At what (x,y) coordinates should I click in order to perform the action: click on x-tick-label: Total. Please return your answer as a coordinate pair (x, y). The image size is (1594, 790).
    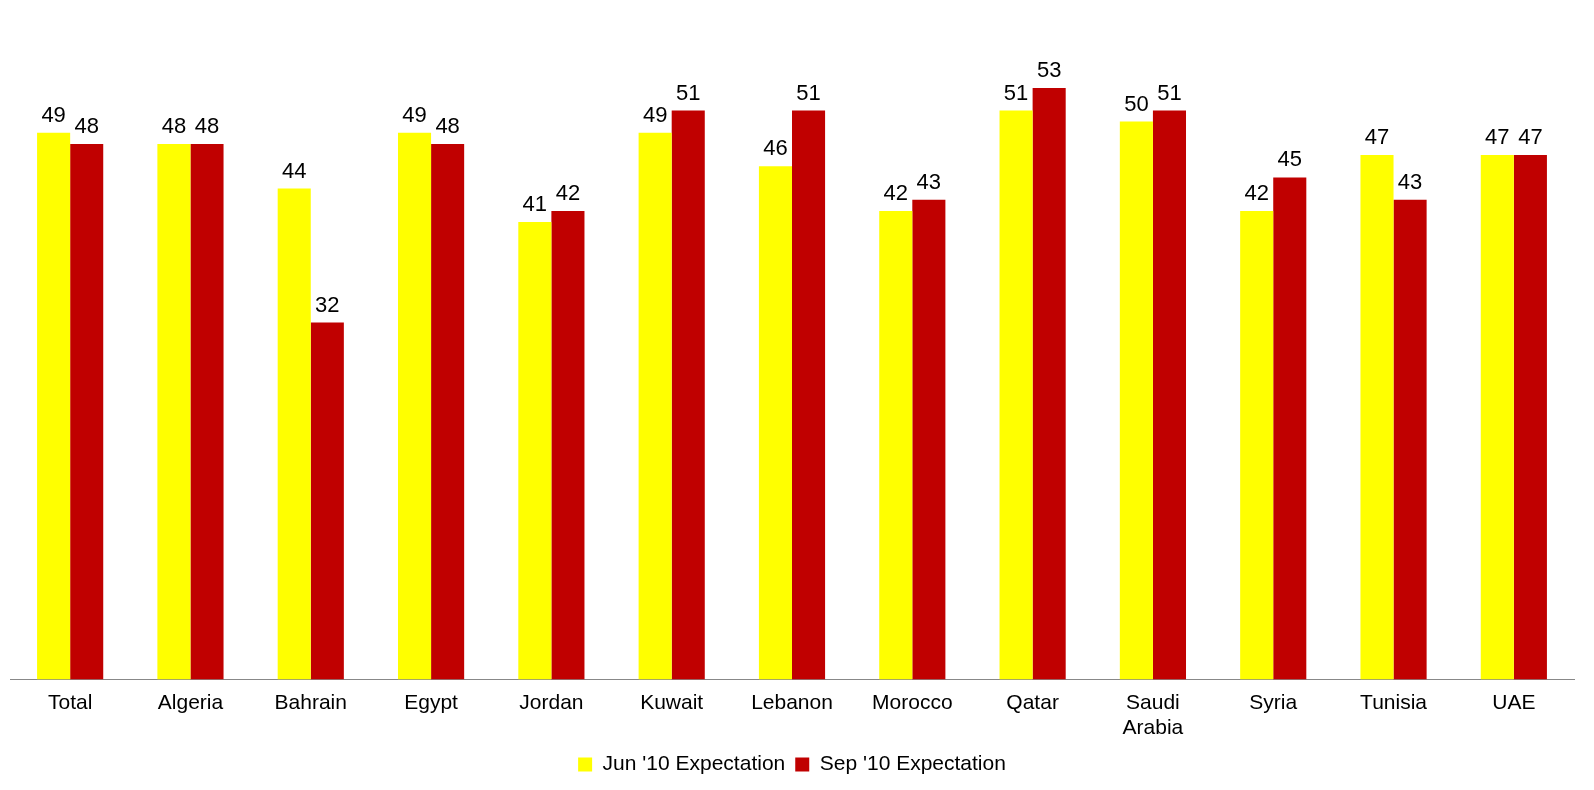
    Looking at the image, I should click on (70, 701).